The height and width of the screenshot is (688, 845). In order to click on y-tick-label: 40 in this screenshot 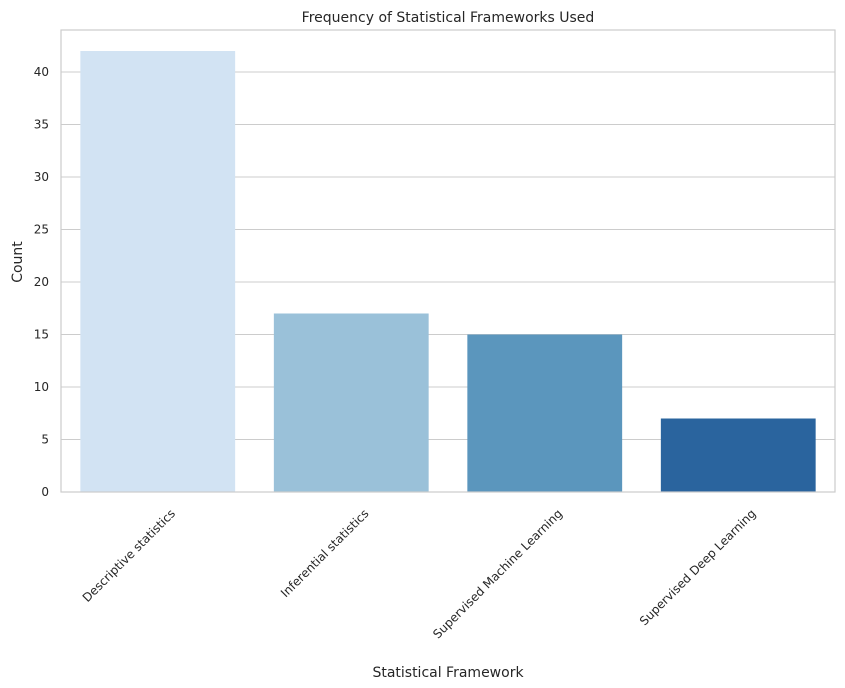, I will do `click(41, 72)`.